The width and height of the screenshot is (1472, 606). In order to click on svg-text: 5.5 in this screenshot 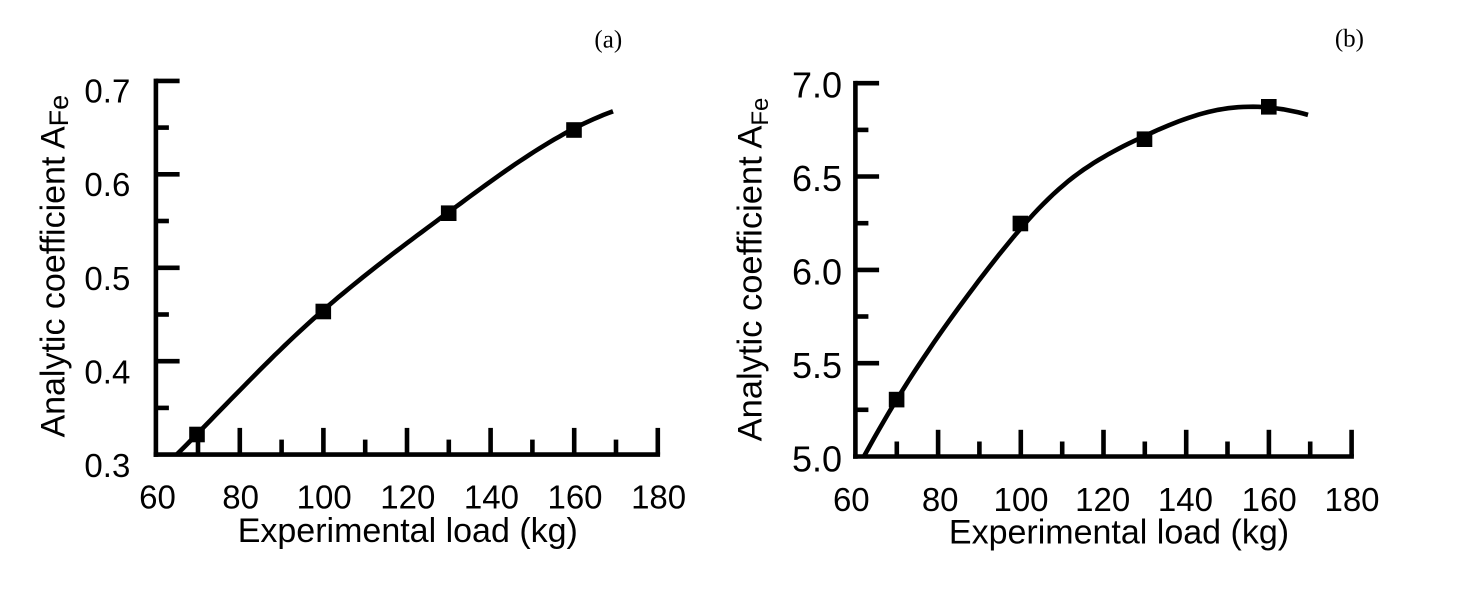, I will do `click(817, 365)`.